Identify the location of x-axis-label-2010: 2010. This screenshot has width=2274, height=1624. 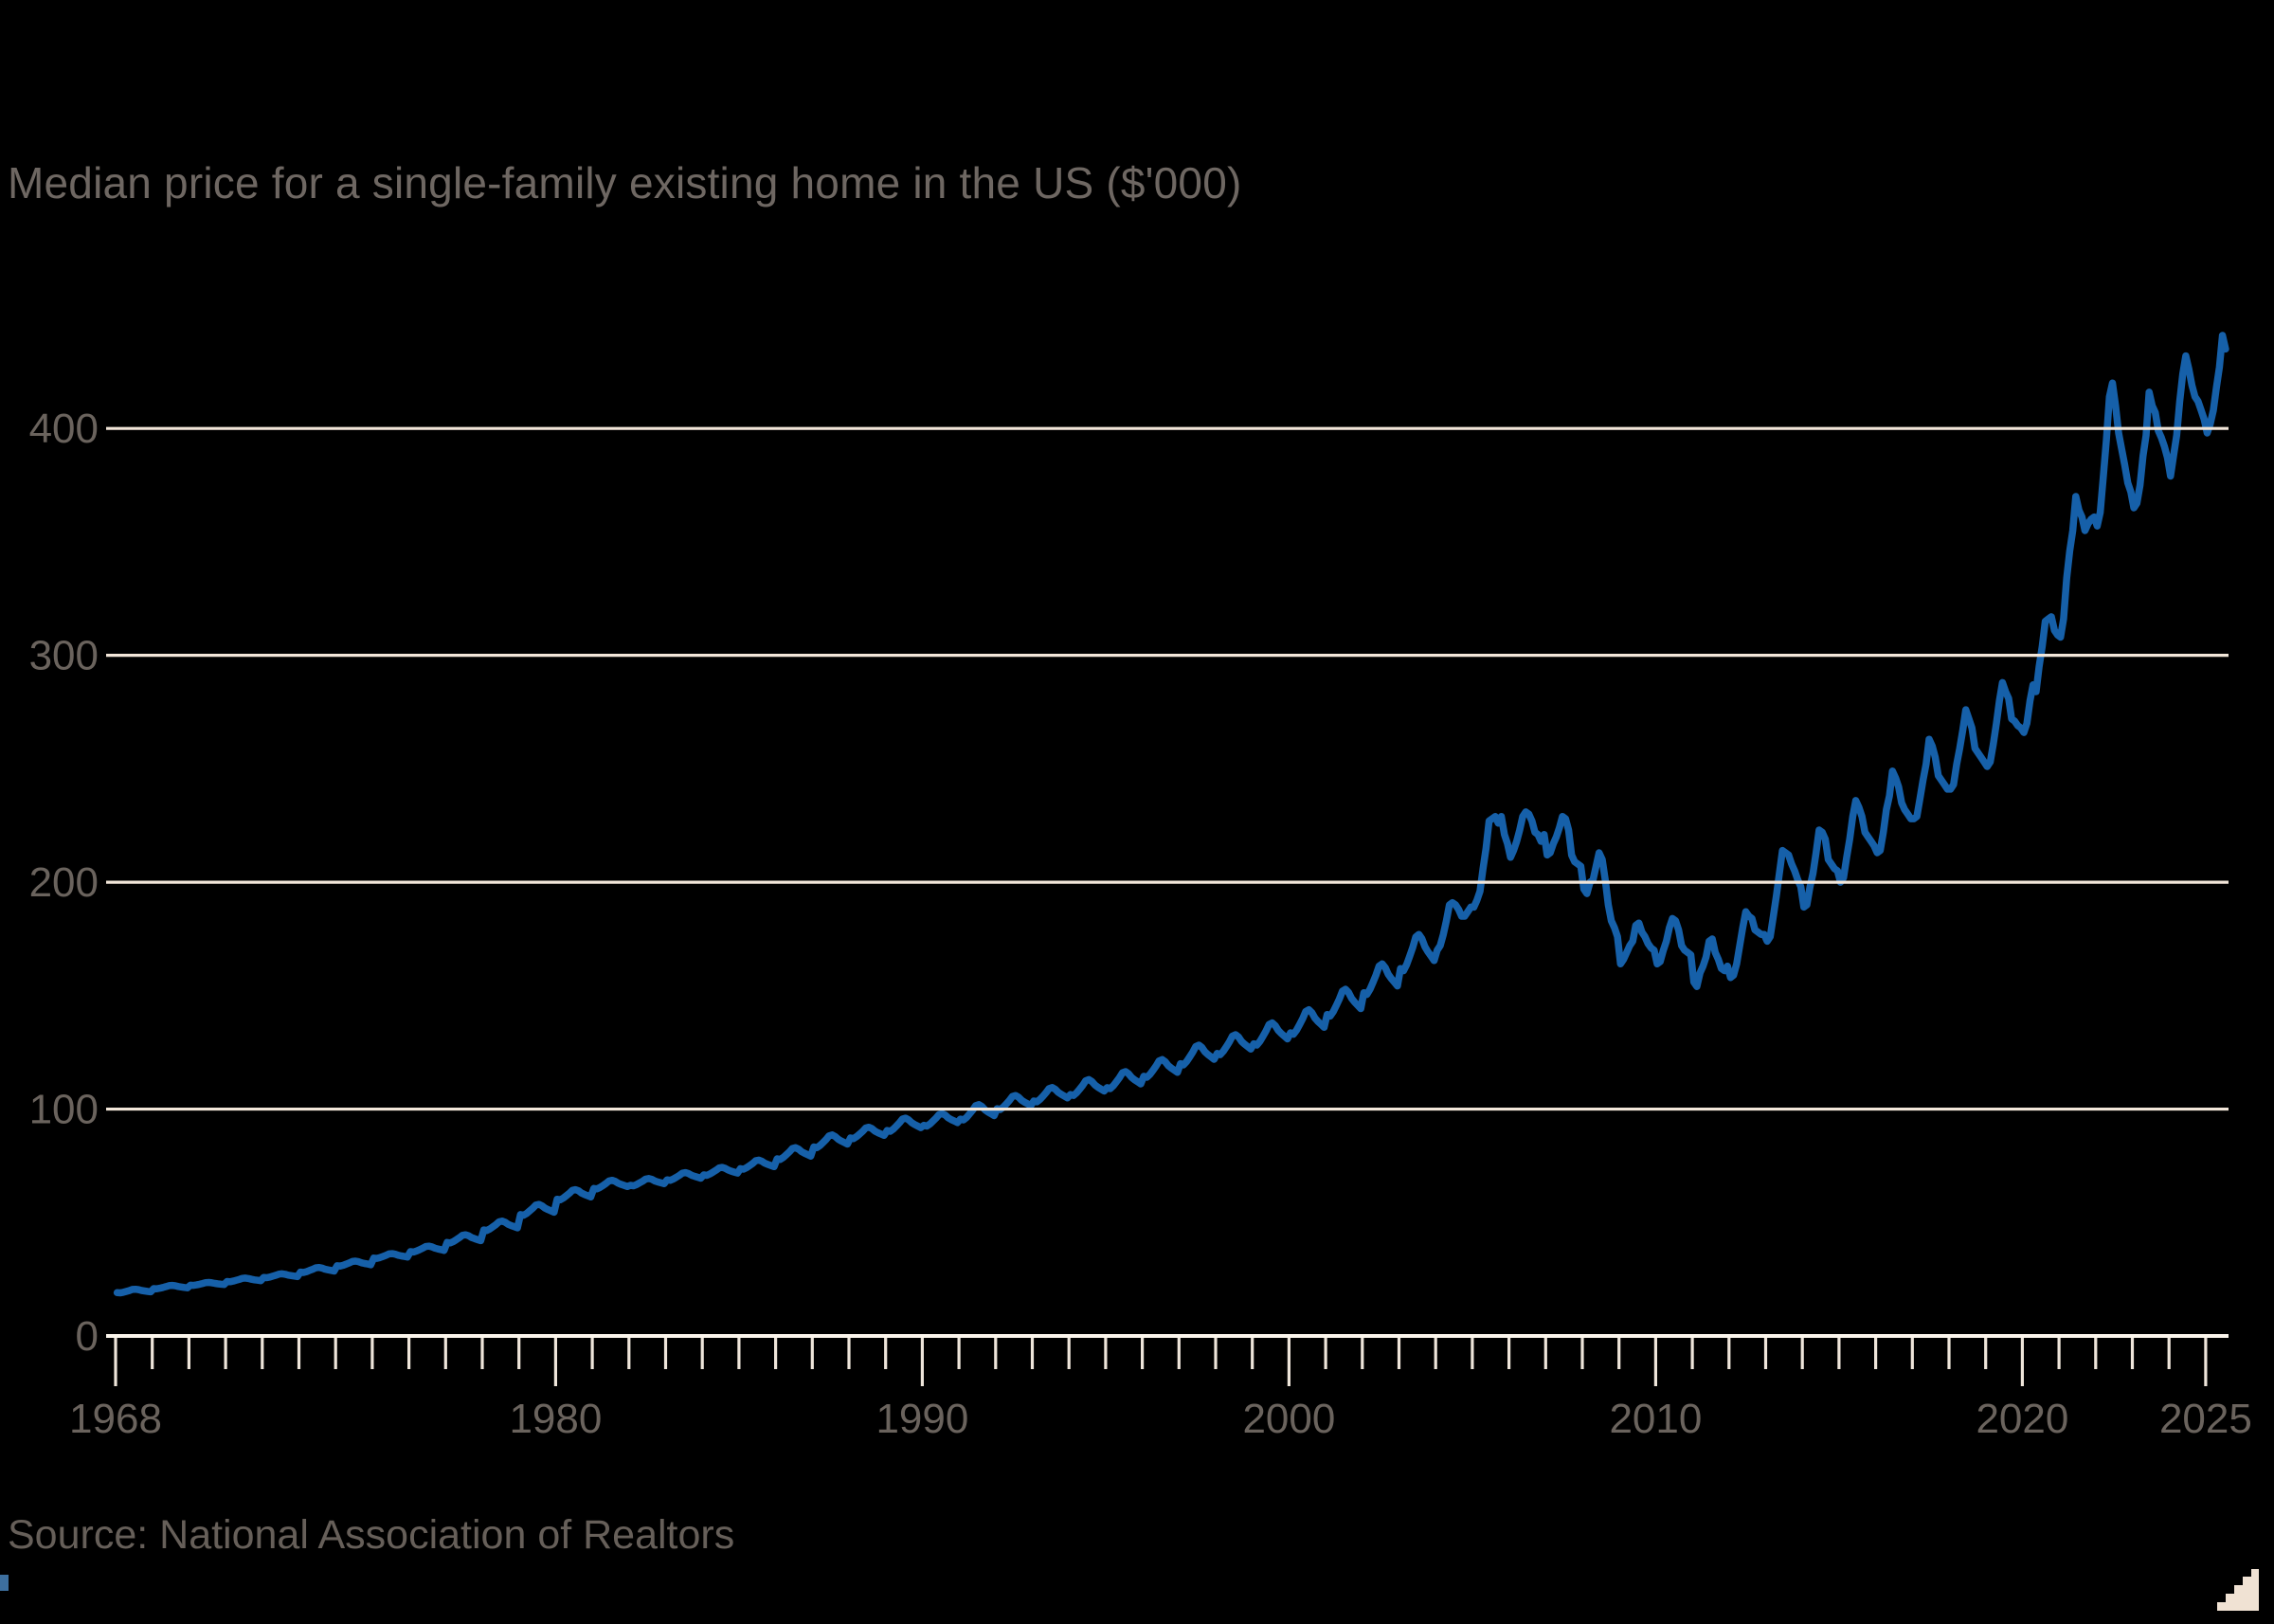
(1655, 1419).